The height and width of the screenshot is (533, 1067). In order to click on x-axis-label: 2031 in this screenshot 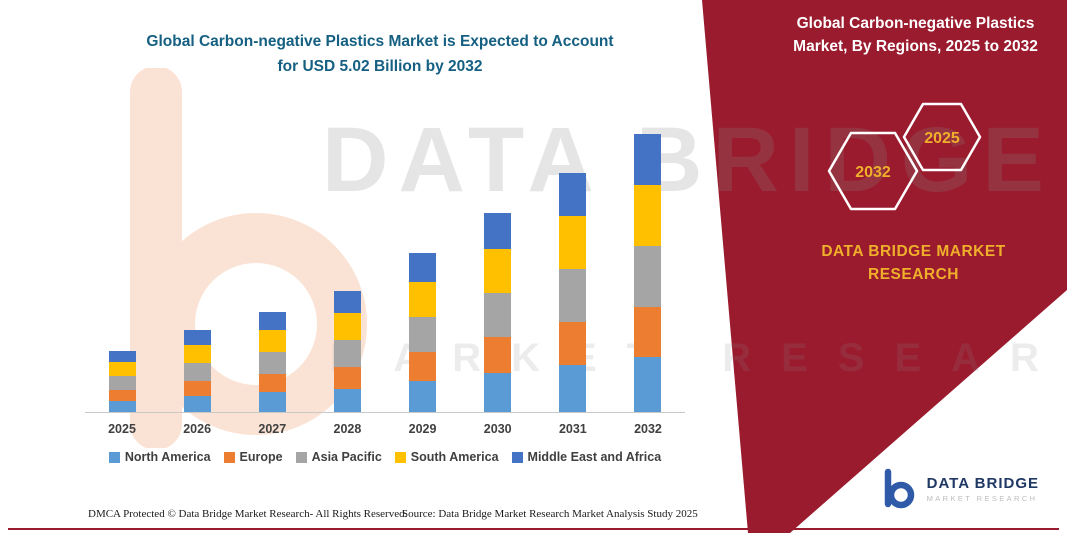, I will do `click(572, 429)`.